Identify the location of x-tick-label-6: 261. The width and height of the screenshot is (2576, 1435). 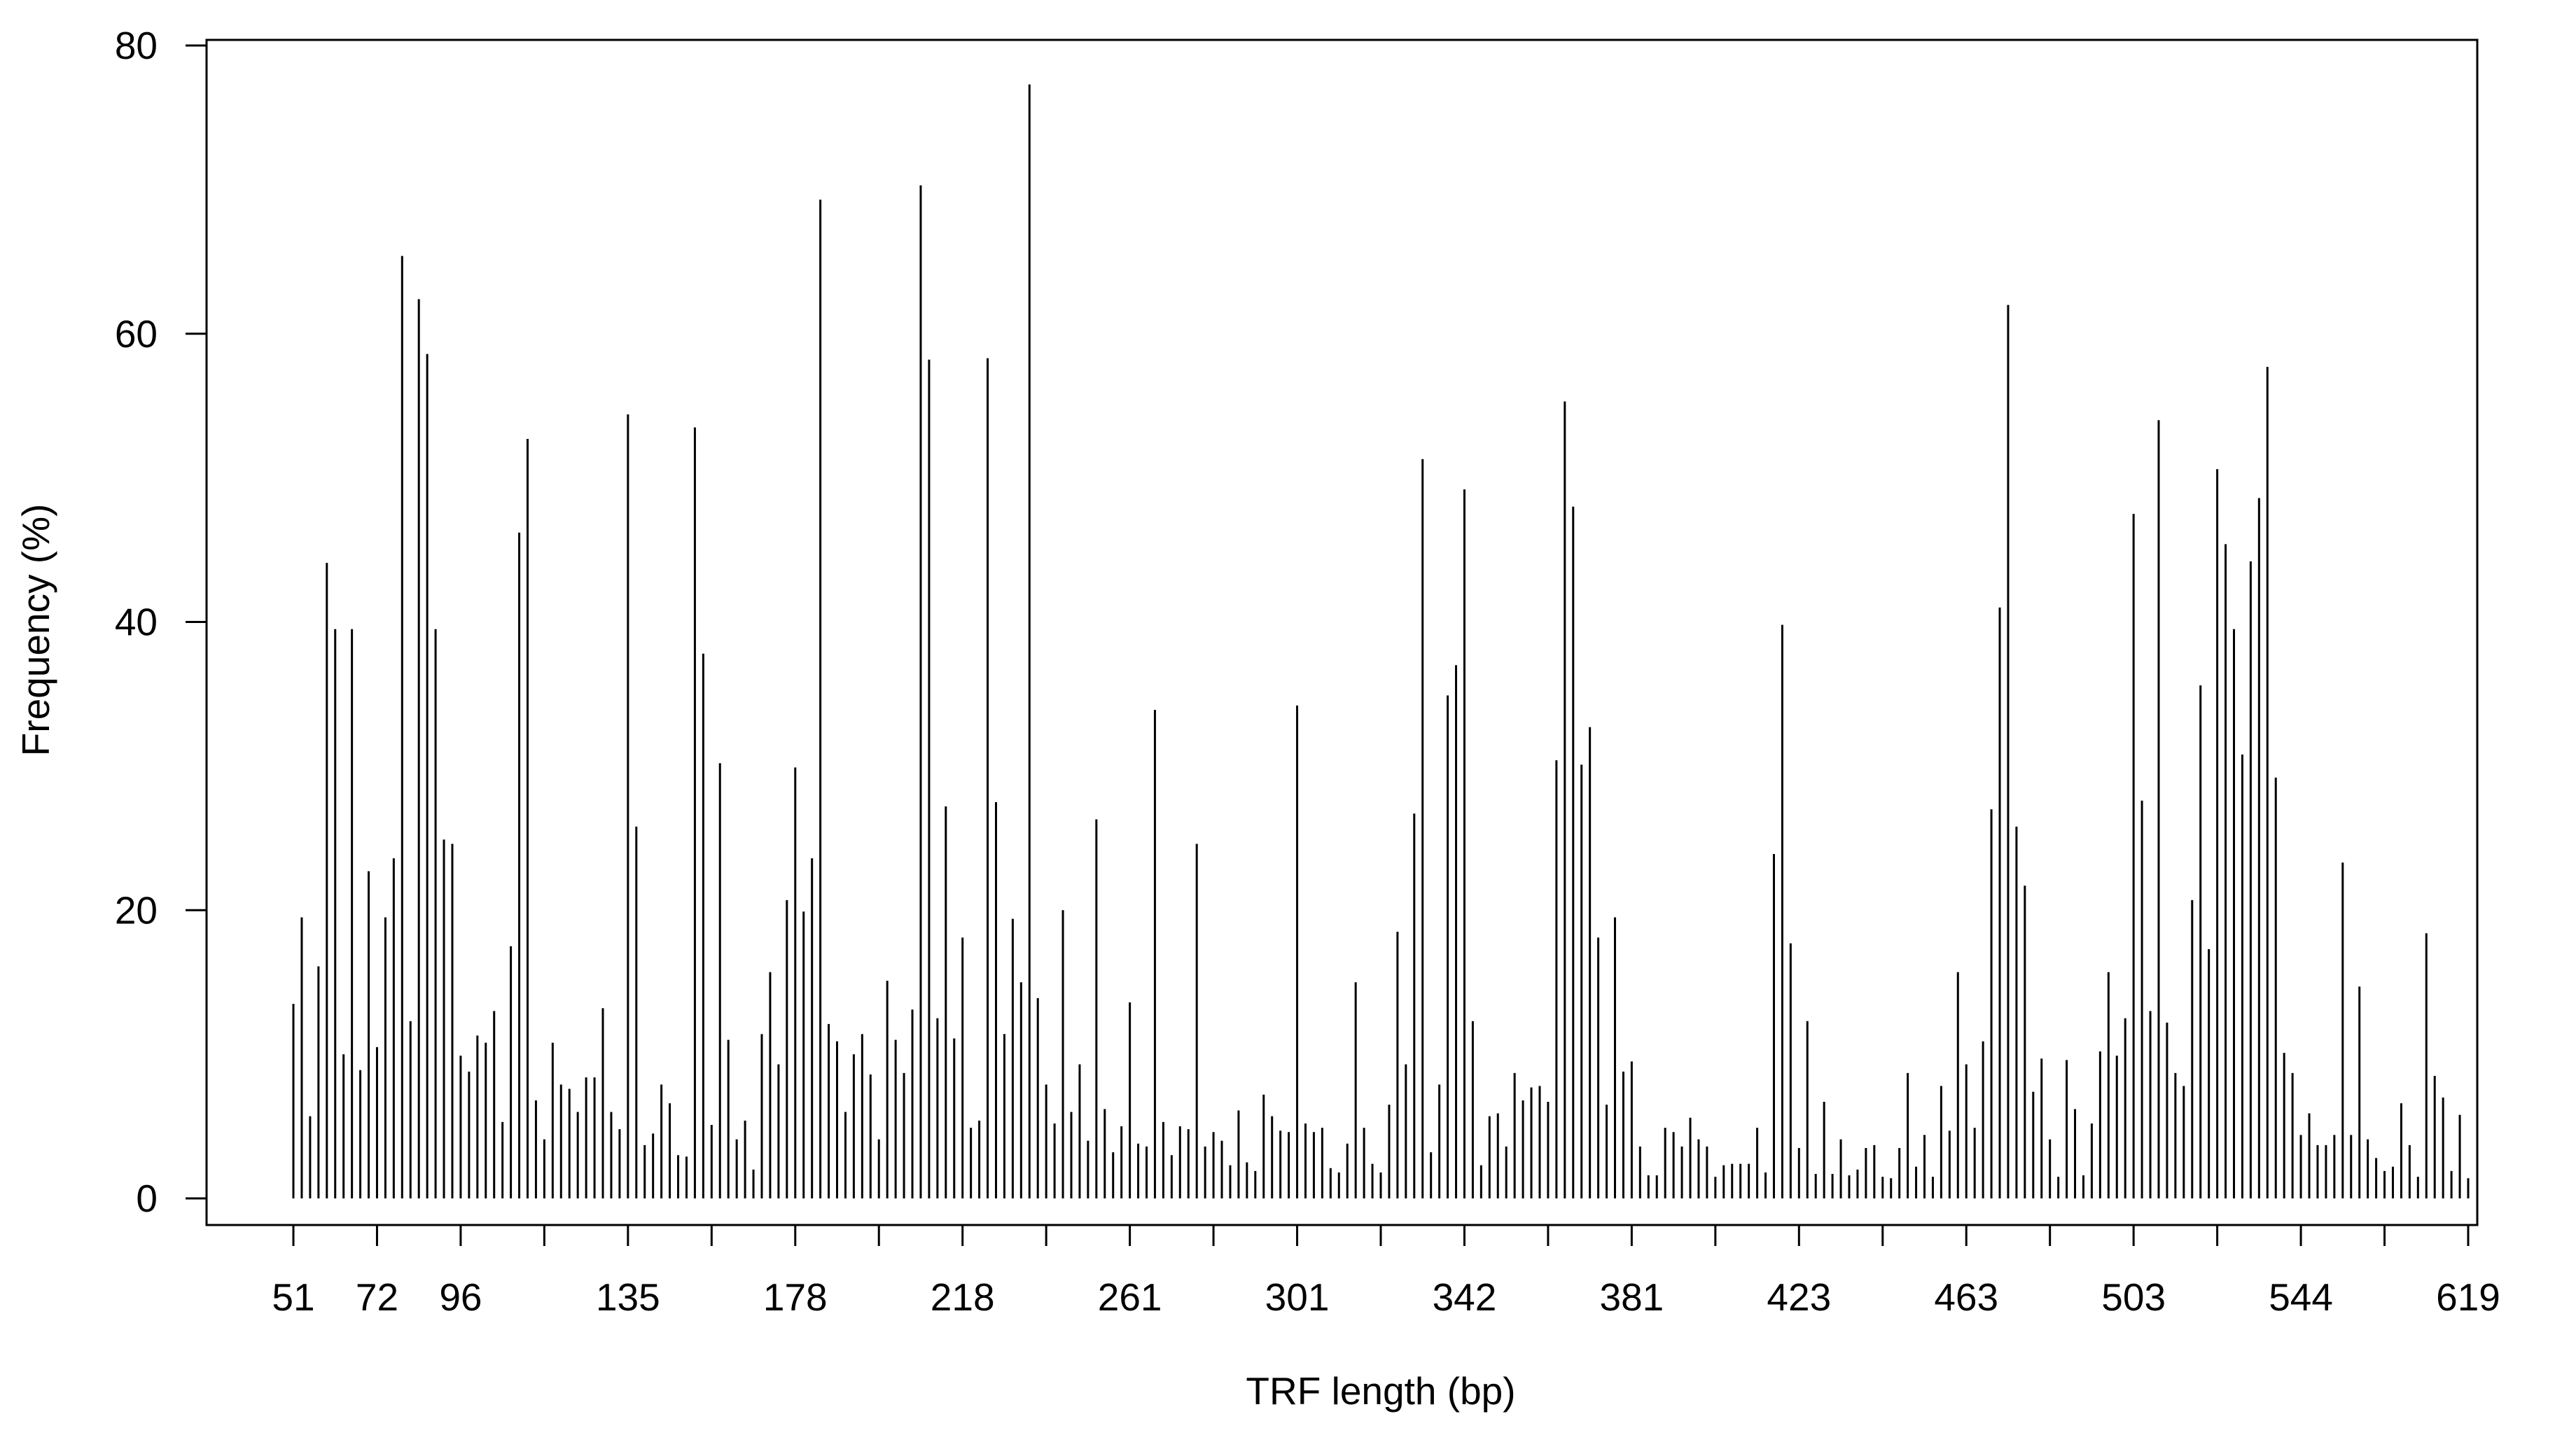
(1130, 1297).